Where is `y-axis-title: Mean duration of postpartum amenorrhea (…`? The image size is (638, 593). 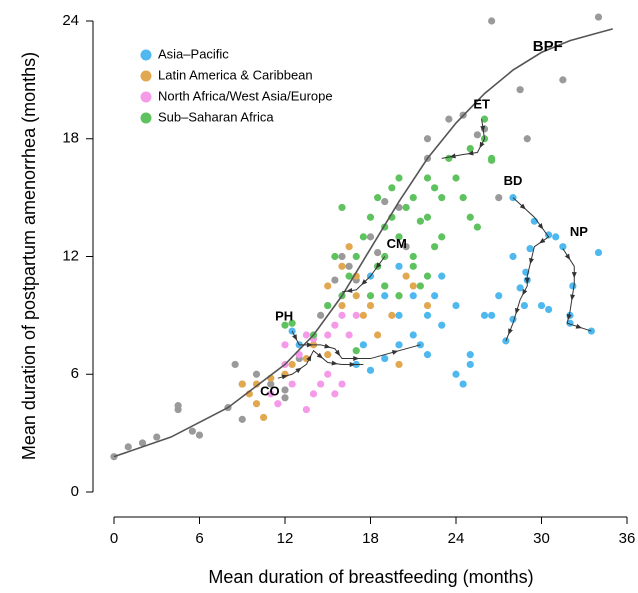 y-axis-title: Mean duration of postpartum amenorrhea (… is located at coordinates (29, 256).